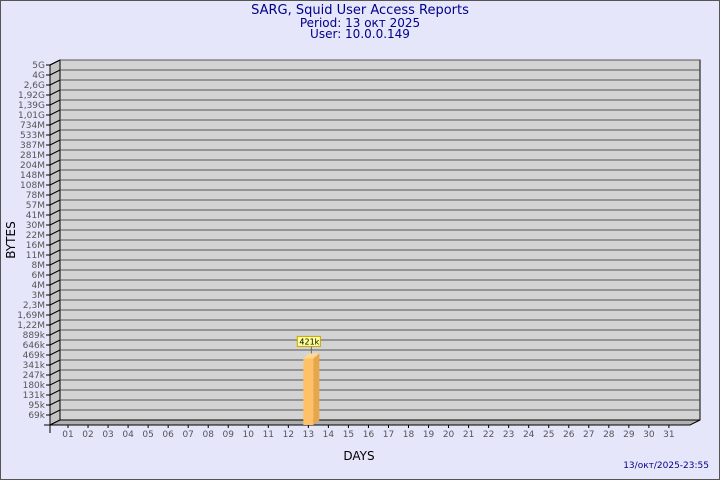 The width and height of the screenshot is (720, 480). What do you see at coordinates (409, 435) in the screenshot?
I see `x-tick-label: 18` at bounding box center [409, 435].